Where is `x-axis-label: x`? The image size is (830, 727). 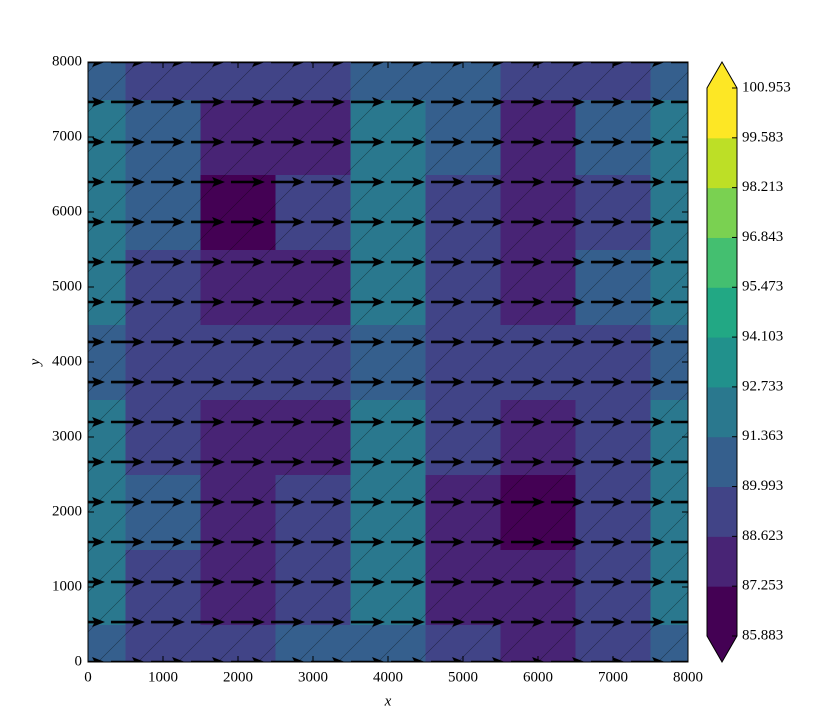
x-axis-label: x is located at coordinates (388, 701).